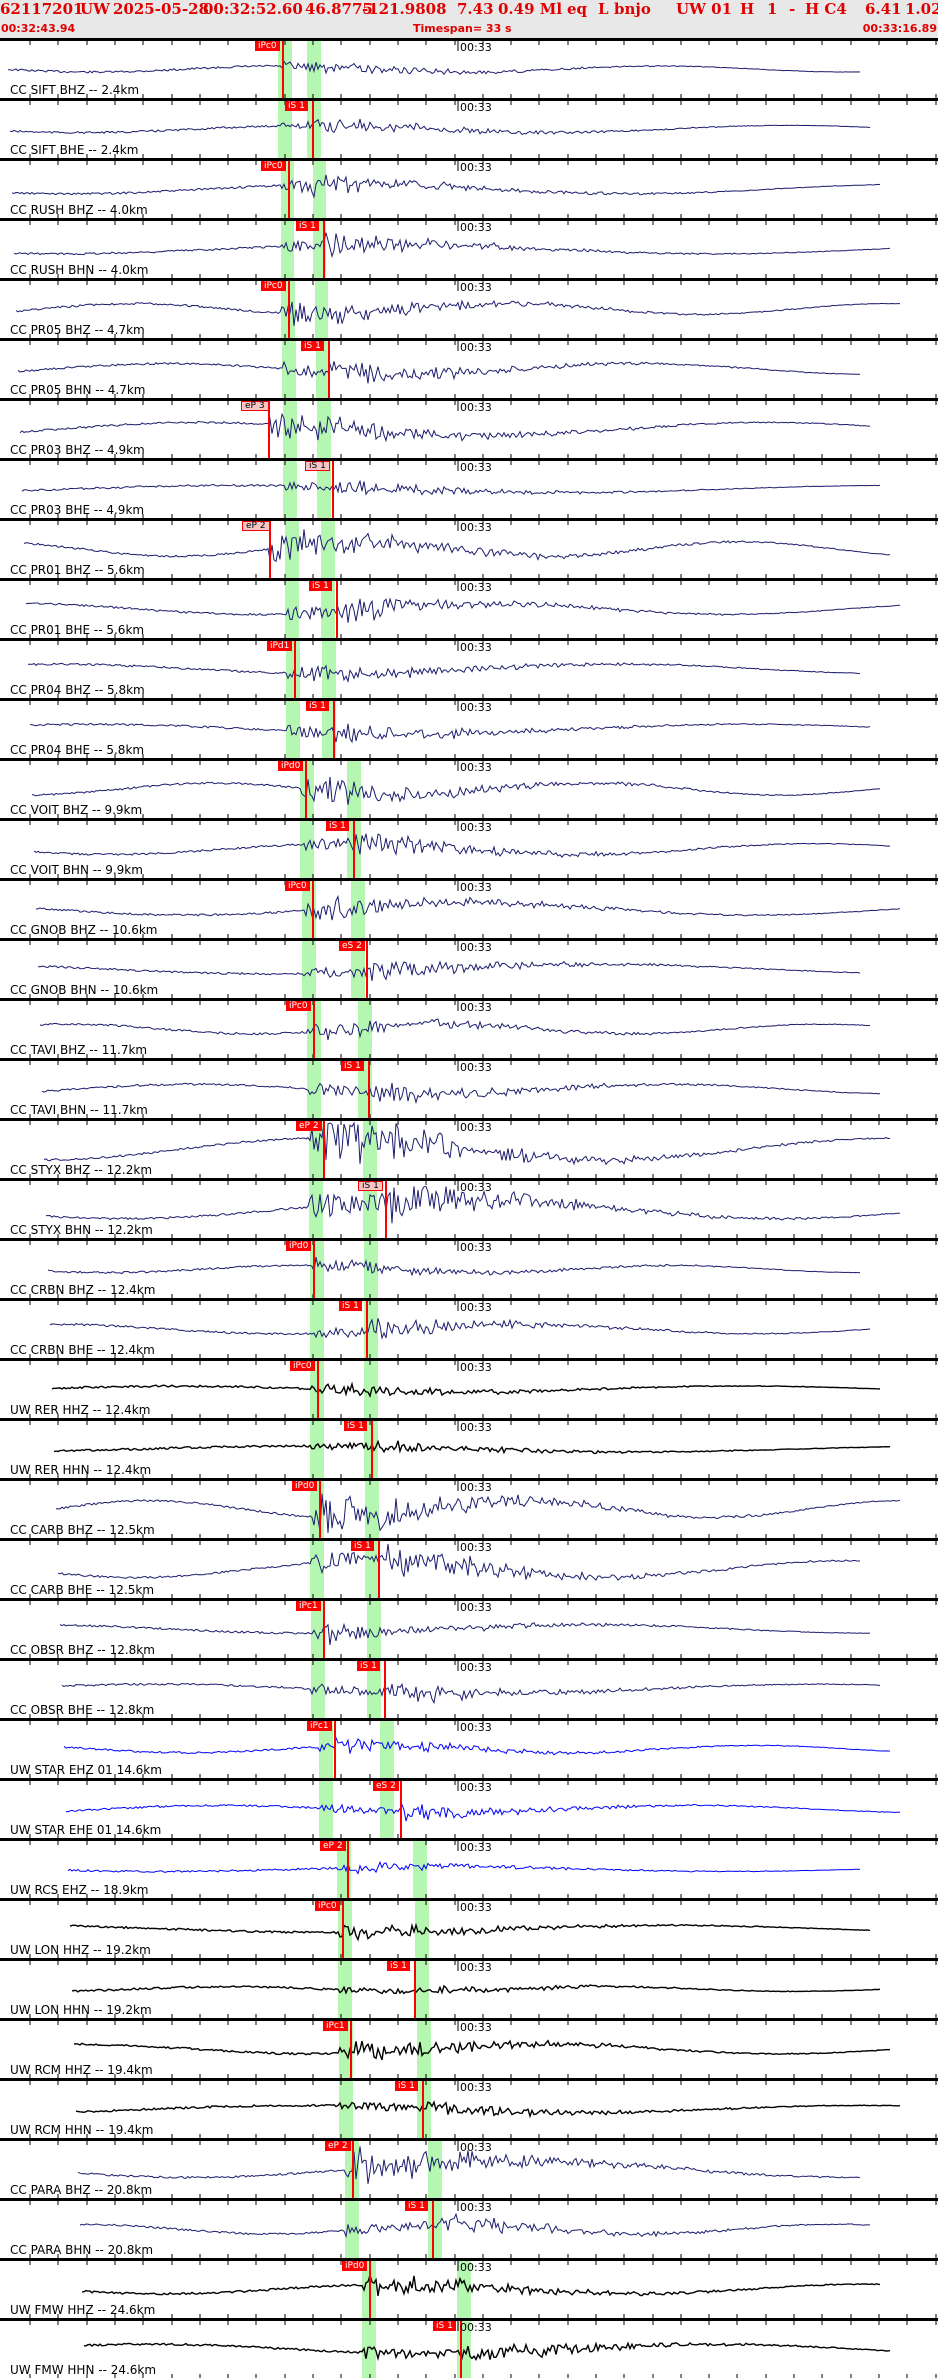 The width and height of the screenshot is (938, 2378). I want to click on waveform-panel: iPc0 00:33 UW RER HHZ -- 12.4km, so click(469, 1388).